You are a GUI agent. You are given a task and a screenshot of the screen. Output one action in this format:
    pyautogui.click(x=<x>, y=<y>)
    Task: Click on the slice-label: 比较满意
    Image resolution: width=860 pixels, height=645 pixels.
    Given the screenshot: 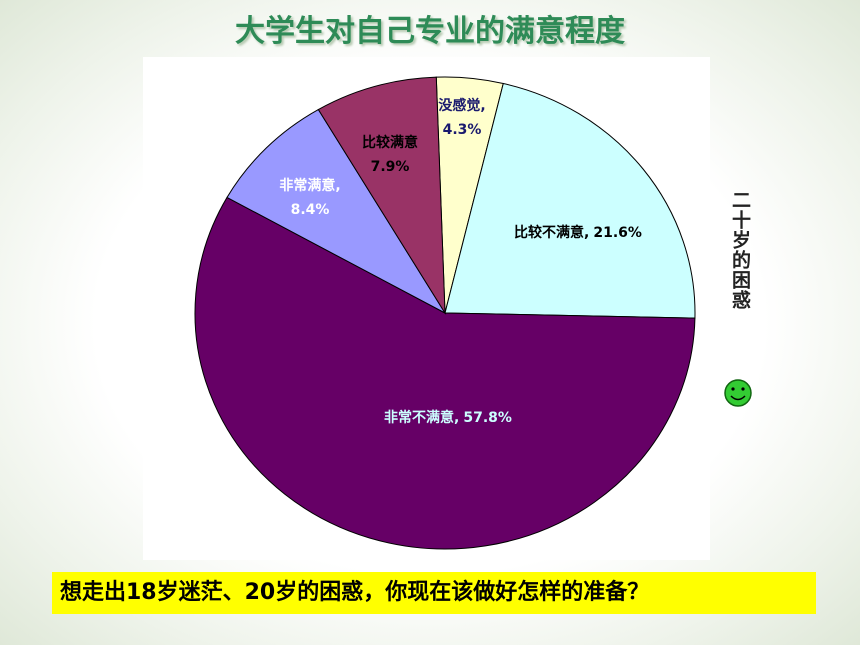 What is the action you would take?
    pyautogui.click(x=390, y=142)
    